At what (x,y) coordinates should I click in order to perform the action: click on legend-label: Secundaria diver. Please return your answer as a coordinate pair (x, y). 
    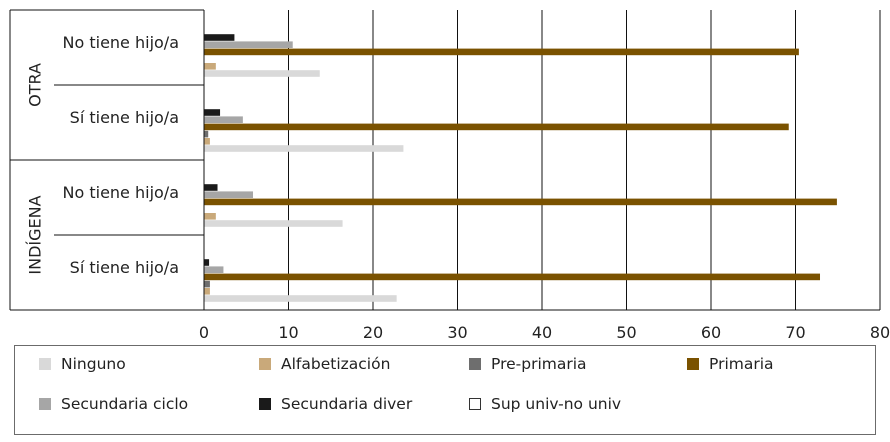
    Looking at the image, I should click on (347, 404).